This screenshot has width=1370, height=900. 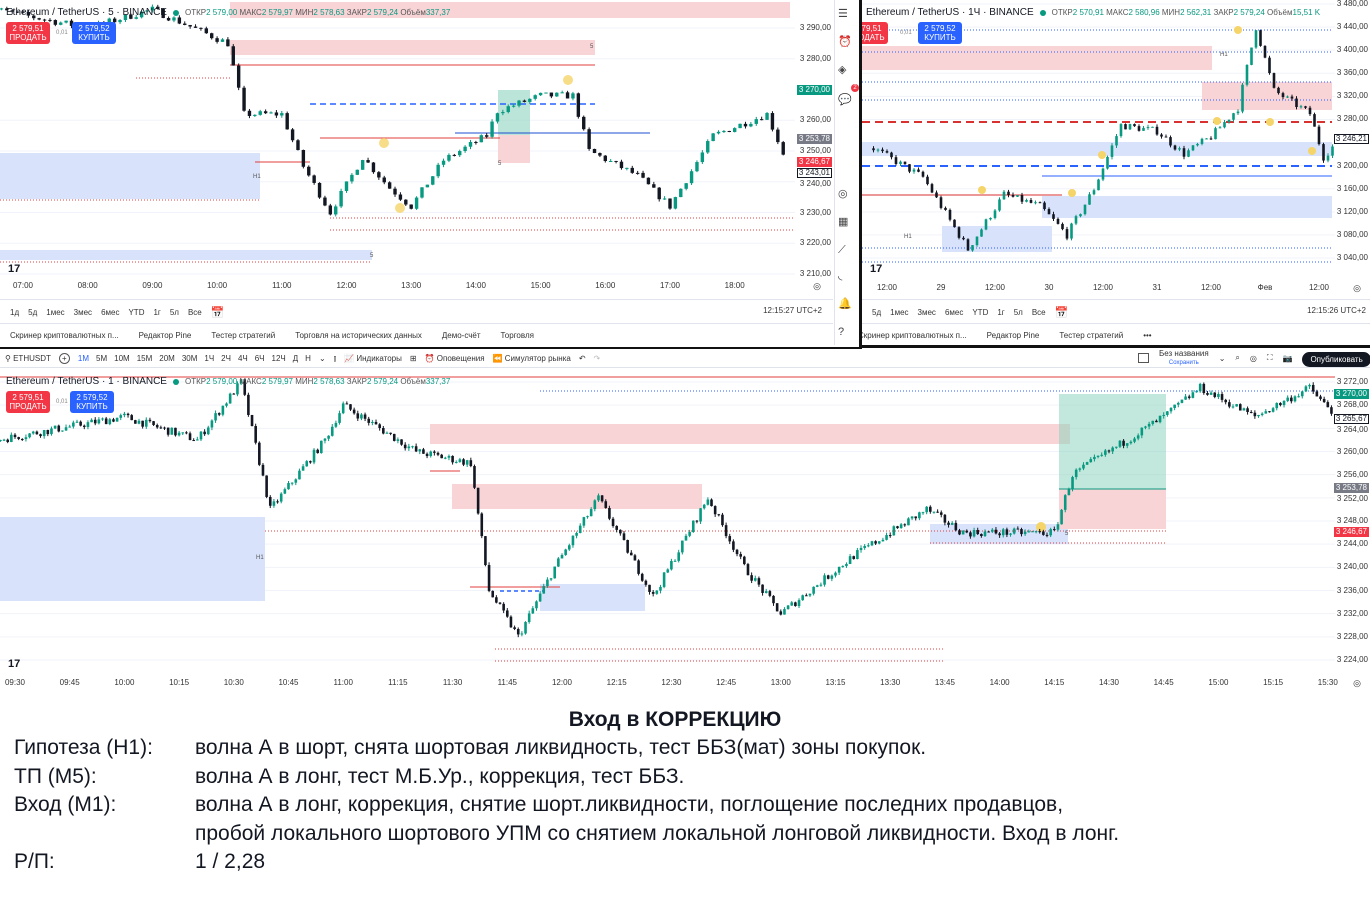 I want to click on chart-canvas-1h: H1 H1 17, so click(x=1098, y=140).